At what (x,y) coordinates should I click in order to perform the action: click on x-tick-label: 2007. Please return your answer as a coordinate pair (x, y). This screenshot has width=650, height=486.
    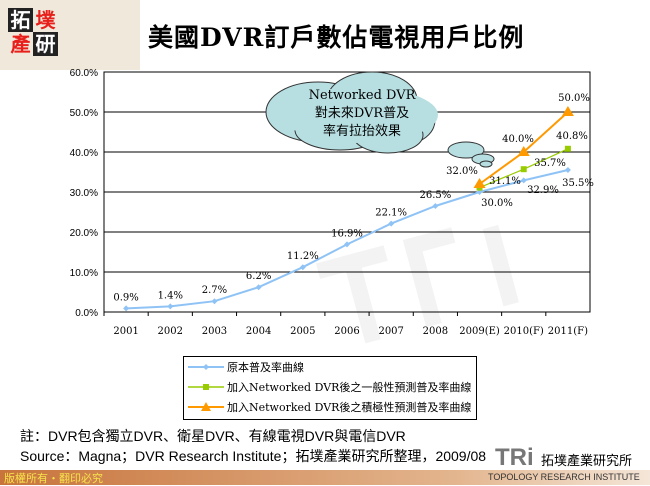
    Looking at the image, I should click on (390, 331).